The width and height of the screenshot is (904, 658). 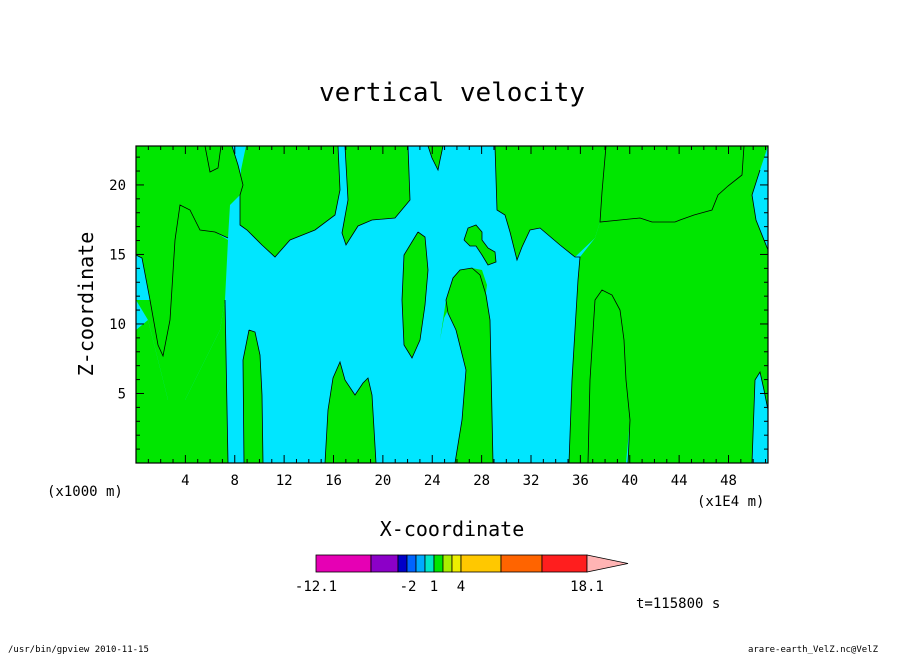 What do you see at coordinates (185, 481) in the screenshot?
I see `x-tick-label: 4` at bounding box center [185, 481].